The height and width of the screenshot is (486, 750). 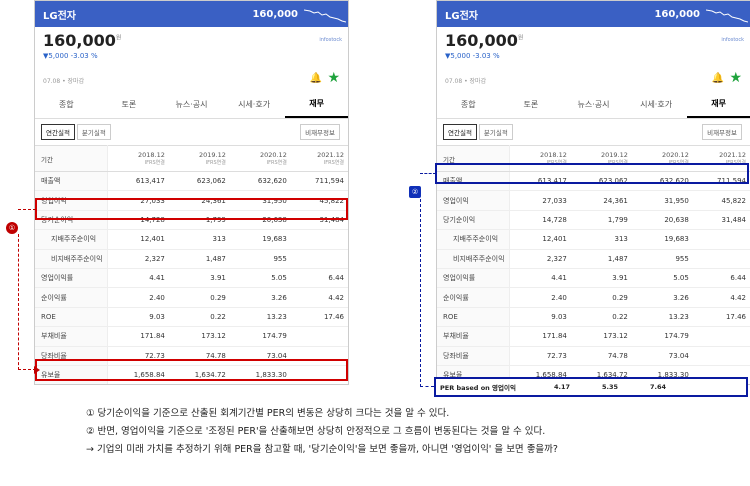 What do you see at coordinates (466, 81) in the screenshot?
I see `market-status-text: 07.08 • 장마감` at bounding box center [466, 81].